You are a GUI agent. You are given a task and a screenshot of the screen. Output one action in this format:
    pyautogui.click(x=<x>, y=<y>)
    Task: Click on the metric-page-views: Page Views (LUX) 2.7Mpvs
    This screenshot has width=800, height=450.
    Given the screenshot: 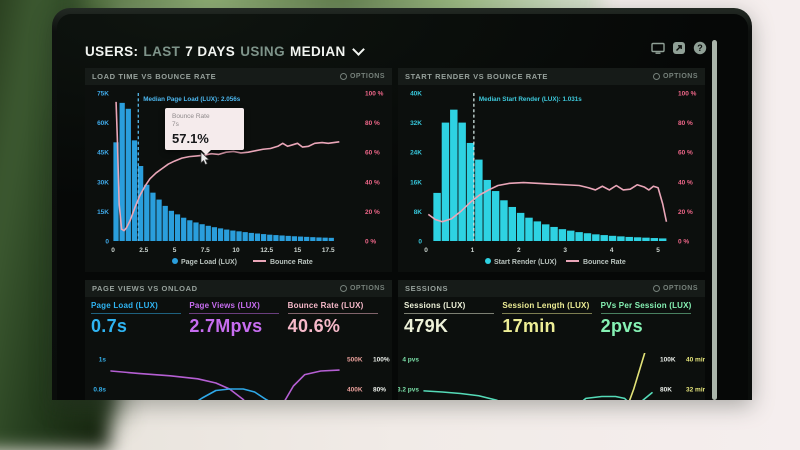 What is the action you would take?
    pyautogui.click(x=238, y=319)
    